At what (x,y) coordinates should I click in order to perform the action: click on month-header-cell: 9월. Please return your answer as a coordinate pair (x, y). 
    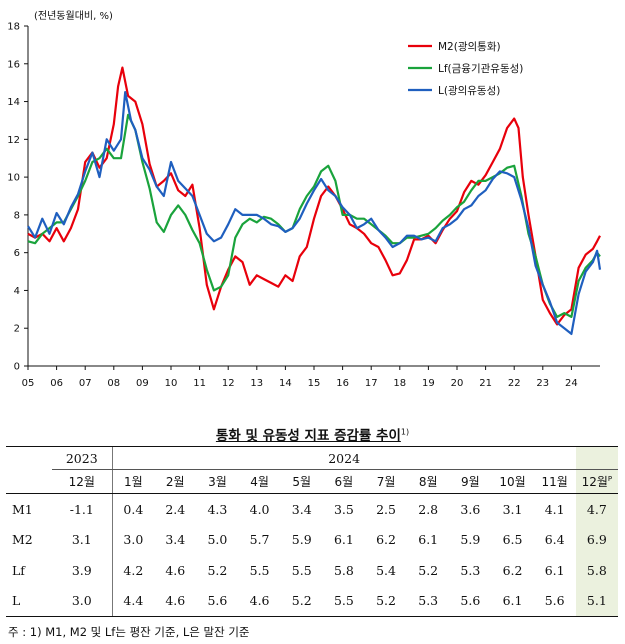
    Looking at the image, I should click on (470, 481).